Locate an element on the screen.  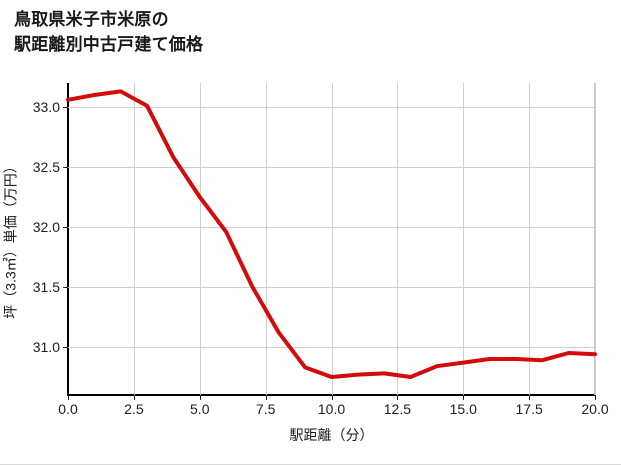
x-axis-title: 駅距離（分） is located at coordinates (331, 435).